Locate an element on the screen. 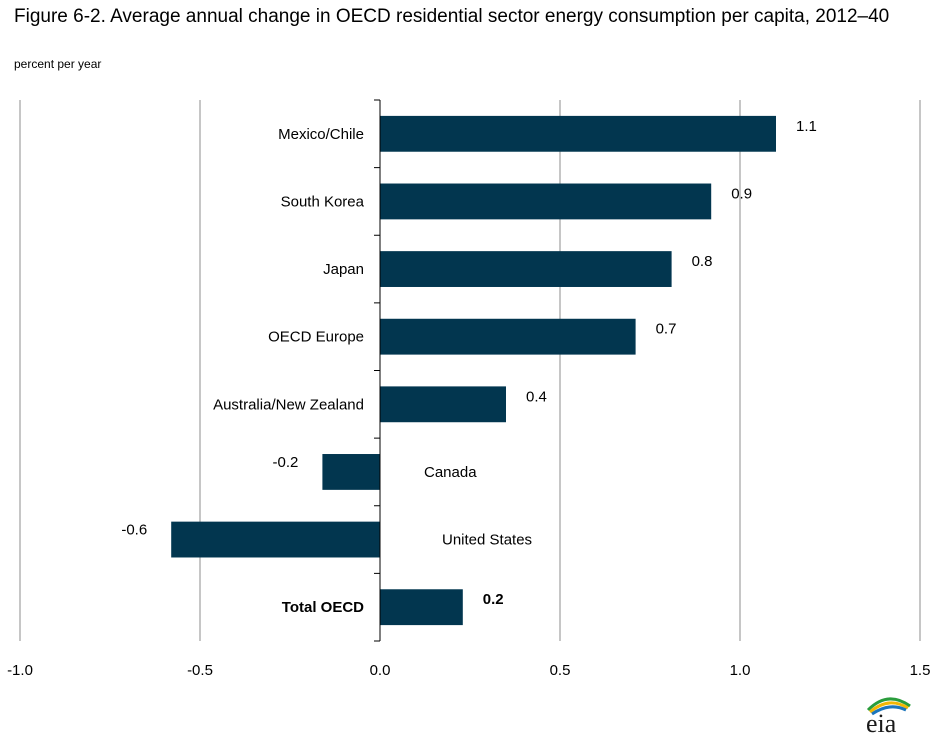 This screenshot has width=934, height=739. category-label: Total OECD is located at coordinates (323, 607).